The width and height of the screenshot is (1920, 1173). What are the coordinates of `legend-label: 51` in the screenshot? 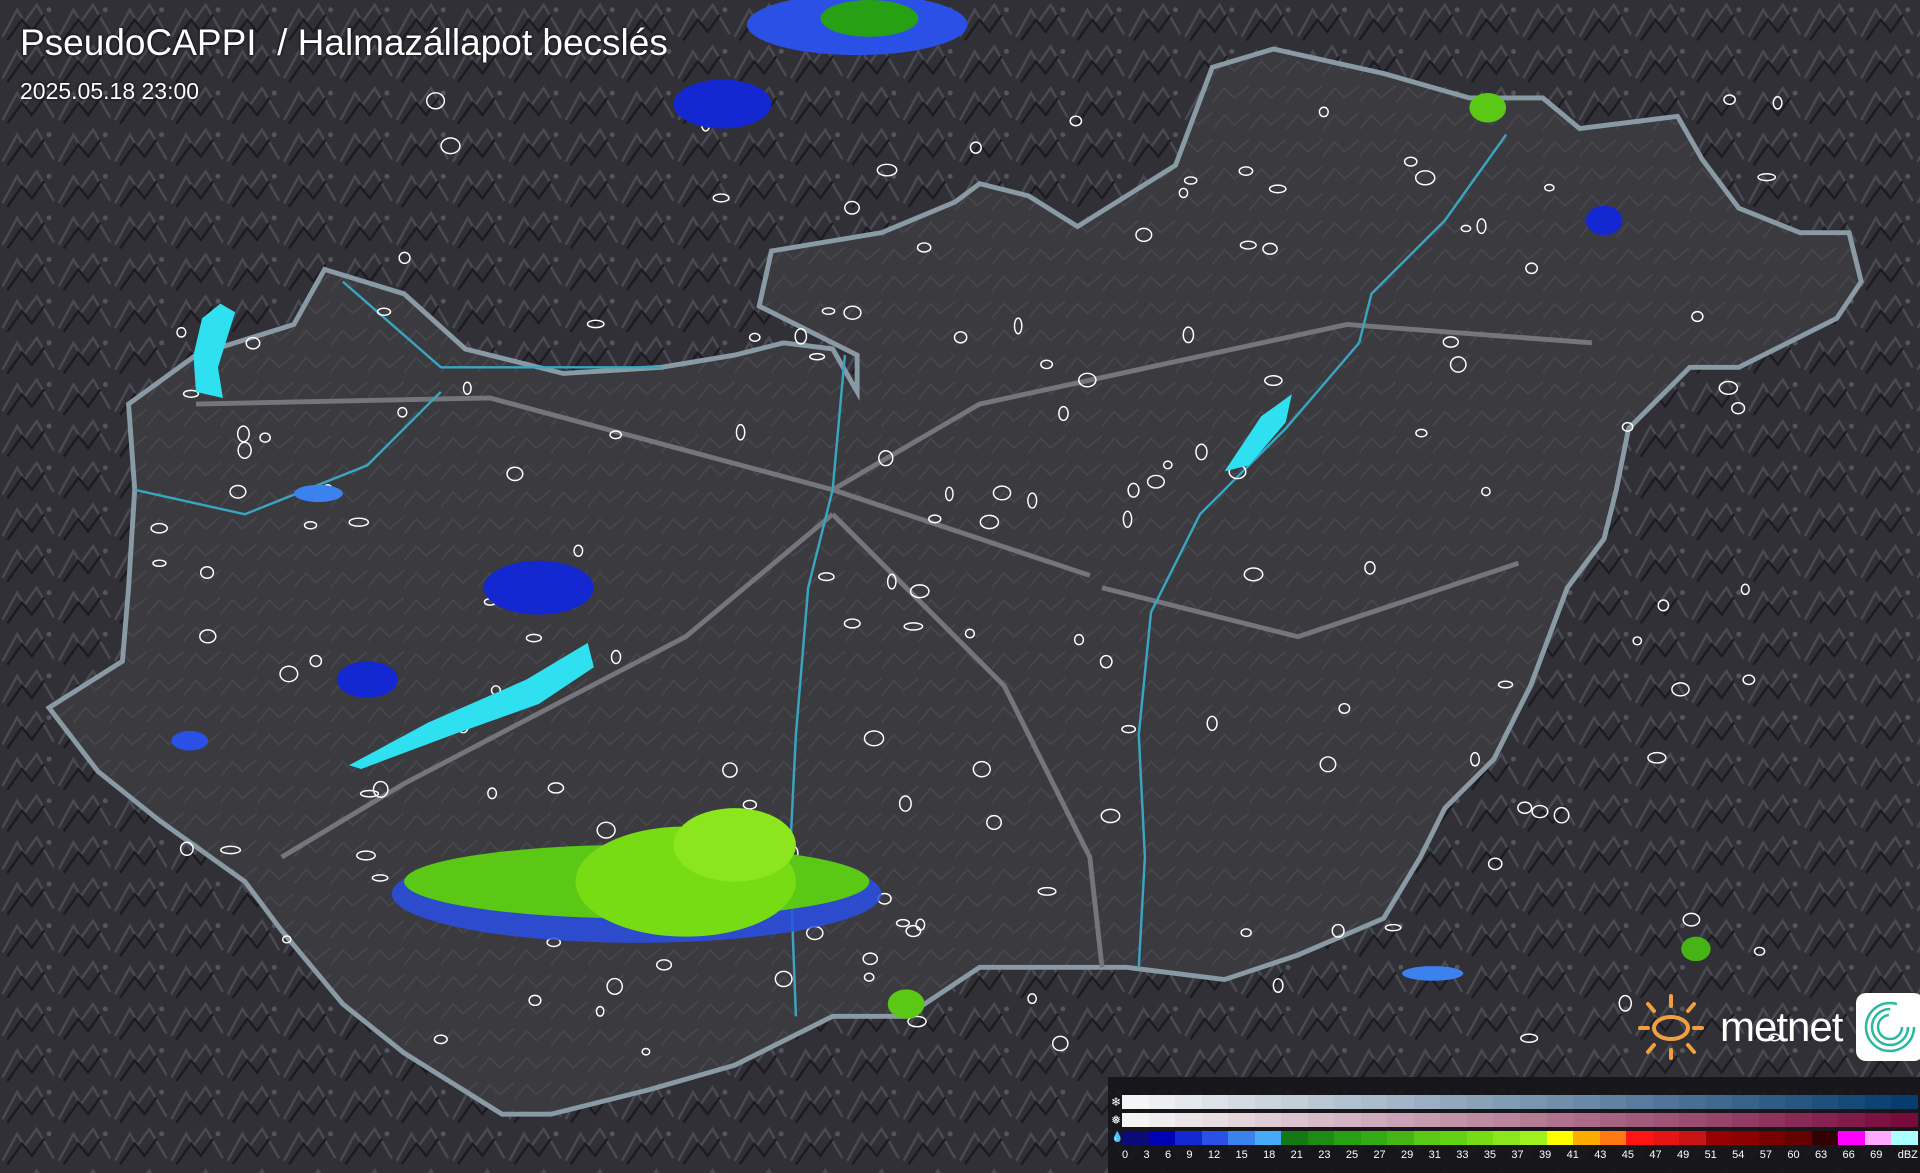 It's located at (1710, 1155).